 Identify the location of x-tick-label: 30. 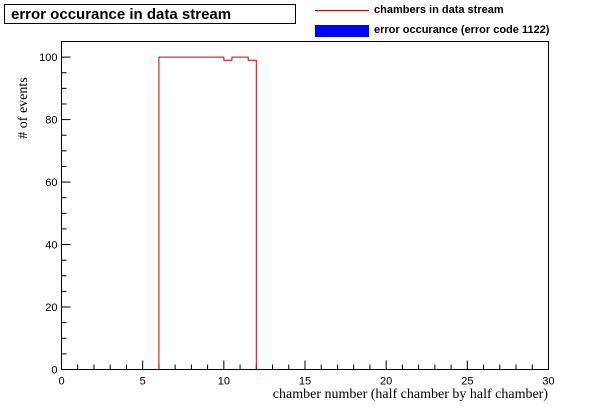
(548, 382).